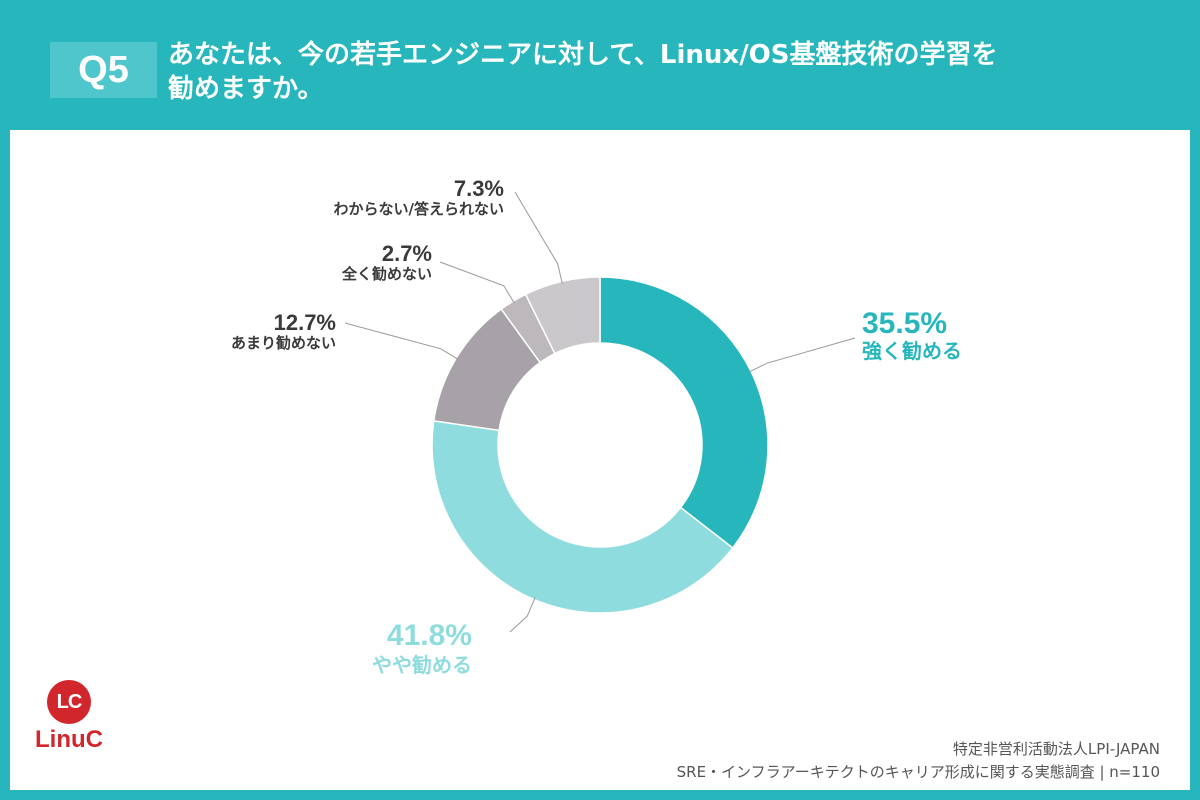 Image resolution: width=1200 pixels, height=800 pixels. What do you see at coordinates (912, 351) in the screenshot?
I see `slice-category-label-0: 強く勧める` at bounding box center [912, 351].